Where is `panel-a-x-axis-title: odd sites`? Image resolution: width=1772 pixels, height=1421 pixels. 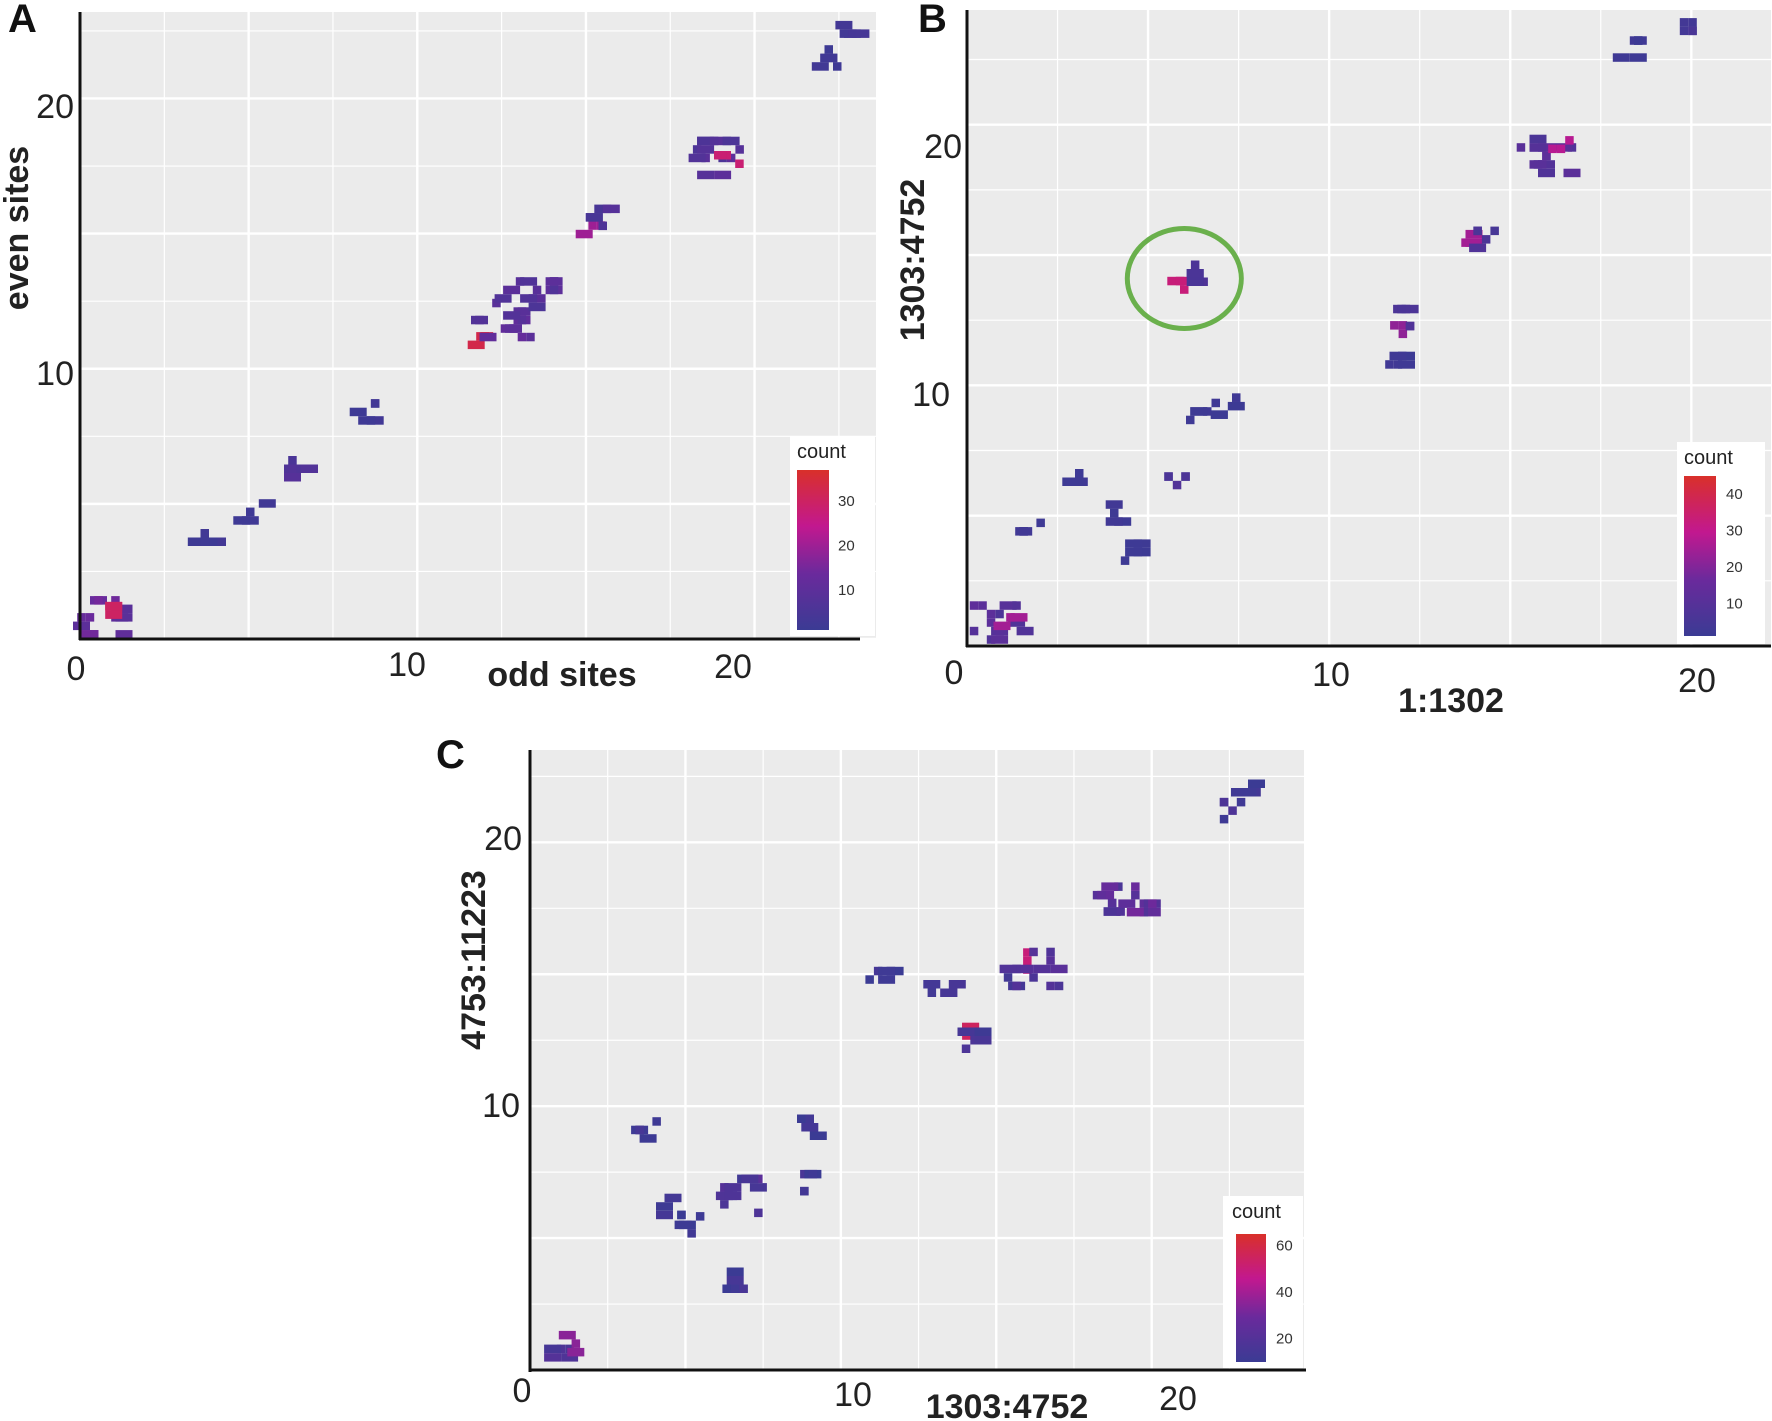 panel-a-x-axis-title: odd sites is located at coordinates (561, 675).